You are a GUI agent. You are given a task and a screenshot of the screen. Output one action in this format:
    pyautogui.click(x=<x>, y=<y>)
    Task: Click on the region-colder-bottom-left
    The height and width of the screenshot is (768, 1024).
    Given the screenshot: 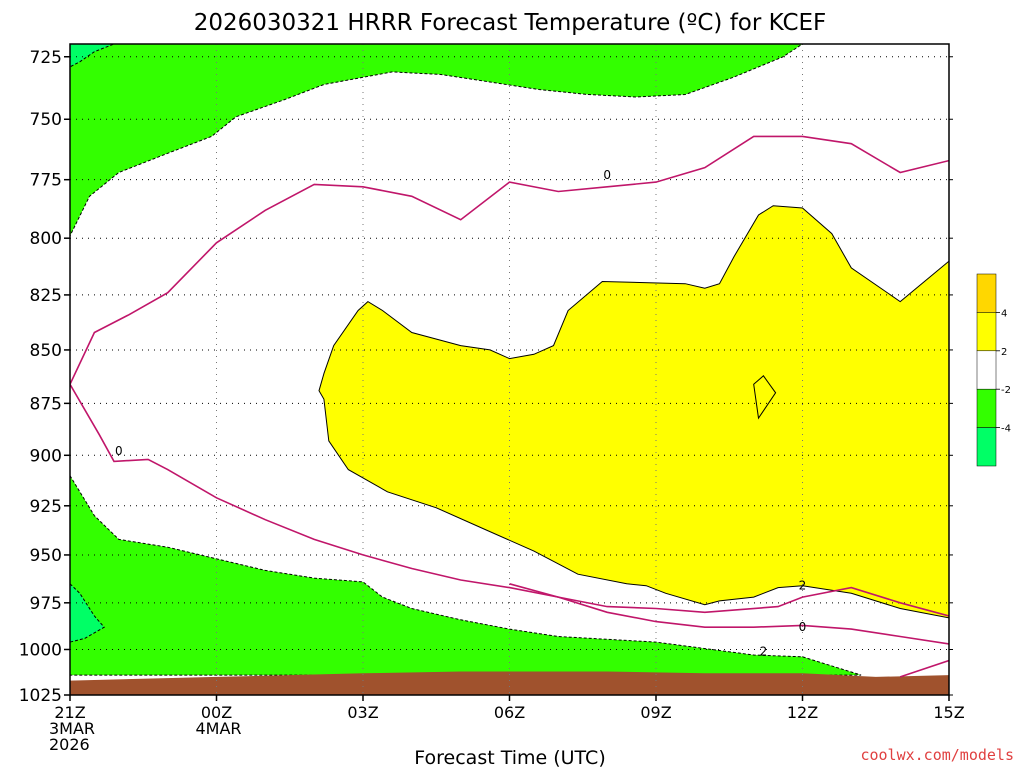 What is the action you would take?
    pyautogui.click(x=87, y=613)
    